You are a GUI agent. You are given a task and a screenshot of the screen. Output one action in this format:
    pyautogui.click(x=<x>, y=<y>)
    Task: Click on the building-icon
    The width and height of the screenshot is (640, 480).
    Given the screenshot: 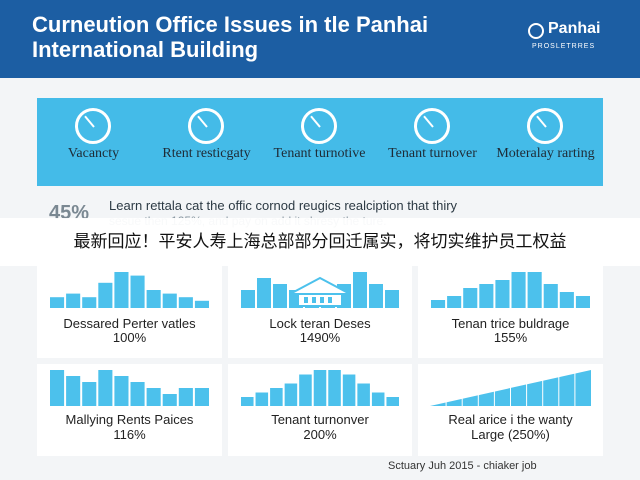 What is the action you would take?
    pyautogui.click(x=320, y=291)
    